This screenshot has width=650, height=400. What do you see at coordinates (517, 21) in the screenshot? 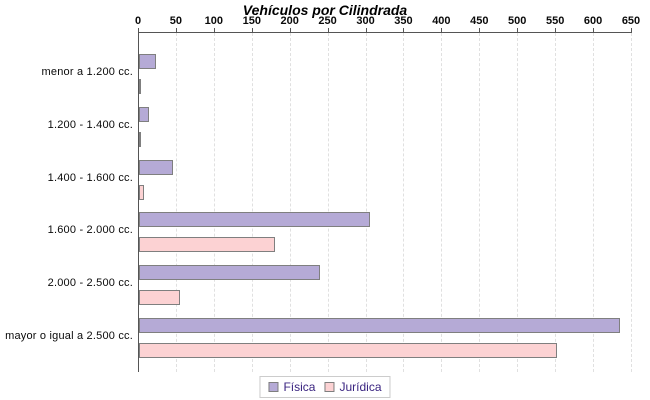
I see `x-axis-tick-label: 500` at bounding box center [517, 21].